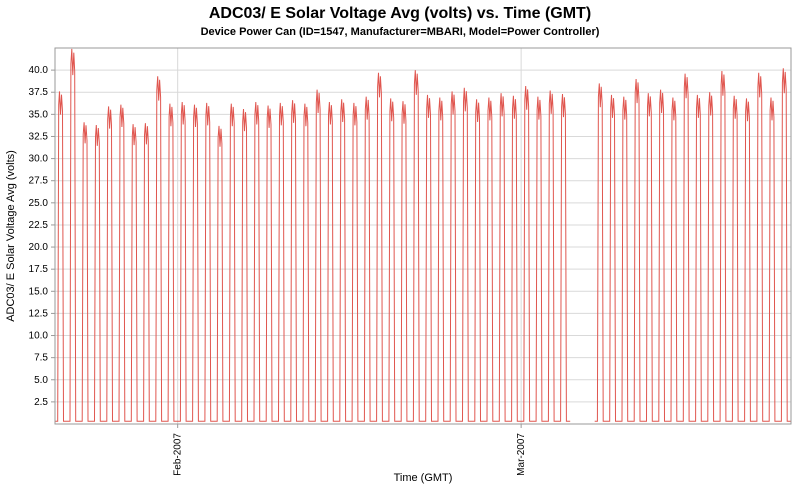 This screenshot has height=500, width=800. Describe the element at coordinates (178, 454) in the screenshot. I see `x-tick-label: Feb-2007` at that location.